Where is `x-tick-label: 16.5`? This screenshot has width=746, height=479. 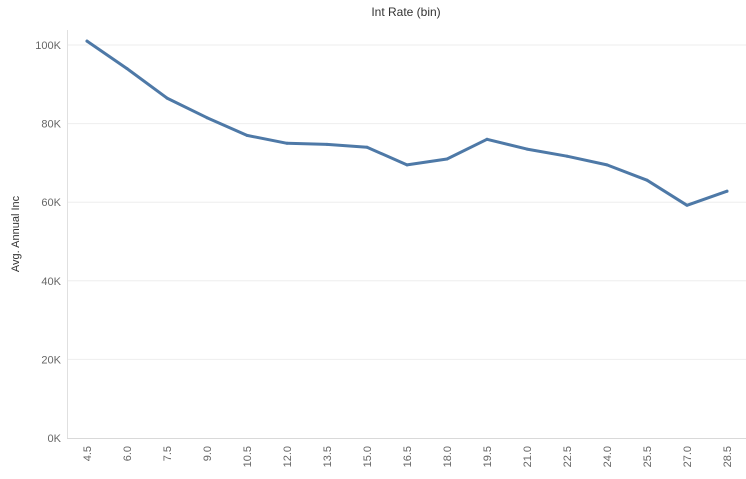
x-tick-label: 16.5 is located at coordinates (408, 456).